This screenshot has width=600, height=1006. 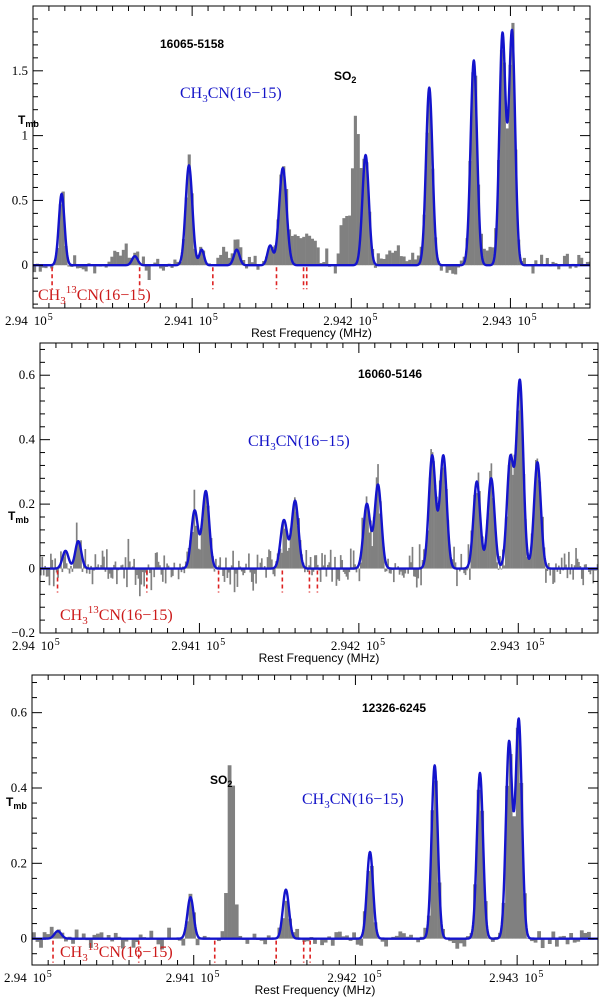 What do you see at coordinates (191, 93) in the screenshot?
I see `line-label-prefix: CH` at bounding box center [191, 93].